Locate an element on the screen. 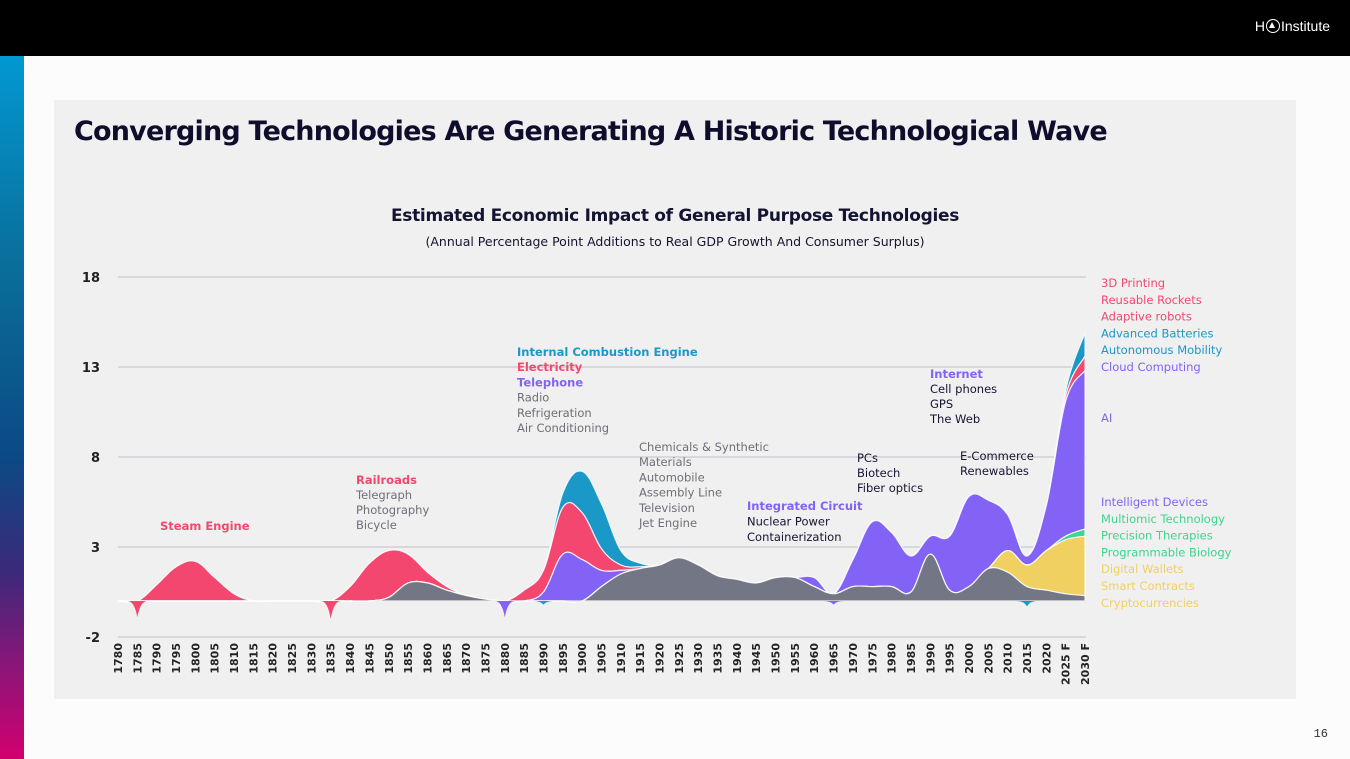 Image resolution: width=1350 pixels, height=759 pixels. x-tick-label: 1865 is located at coordinates (447, 658).